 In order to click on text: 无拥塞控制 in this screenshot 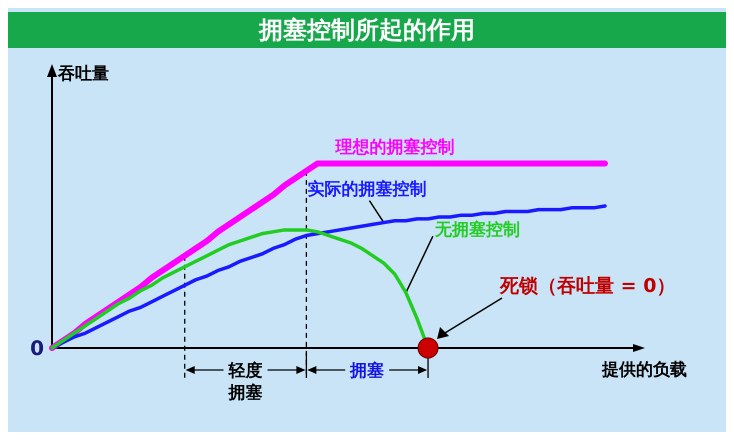, I will do `click(477, 230)`.